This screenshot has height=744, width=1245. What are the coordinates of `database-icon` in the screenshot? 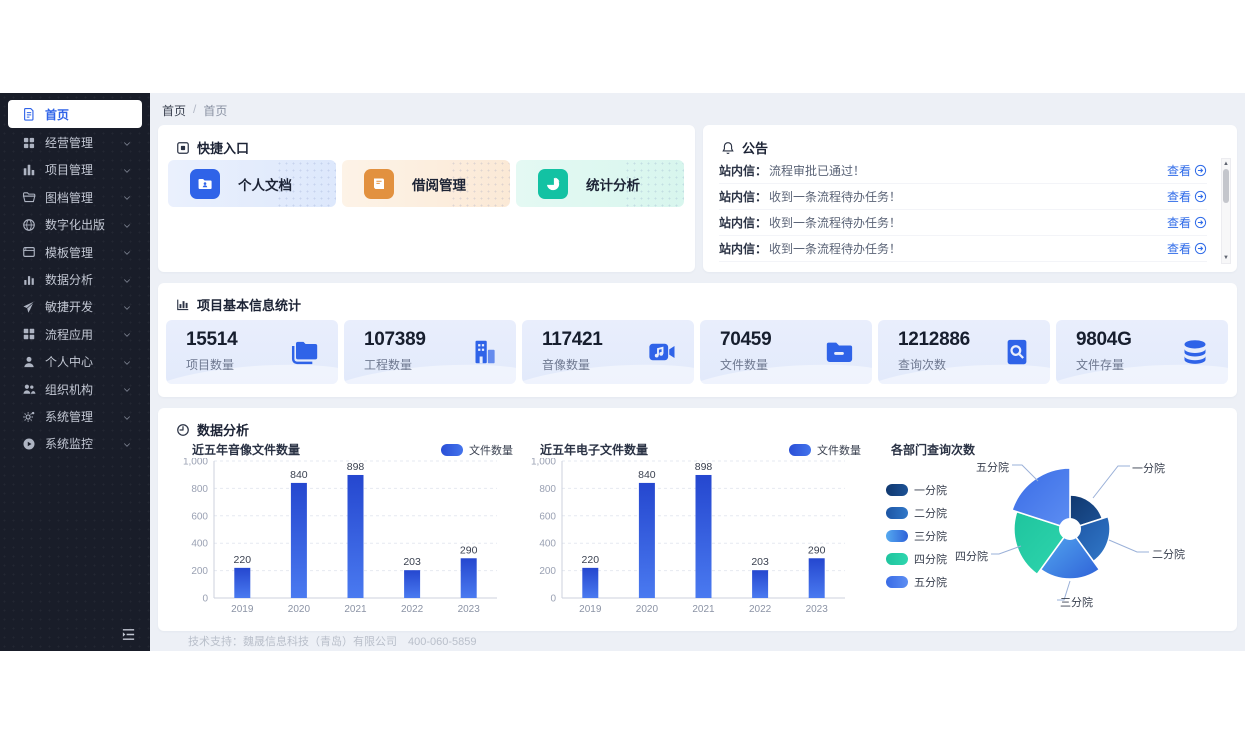 It's located at (1195, 352).